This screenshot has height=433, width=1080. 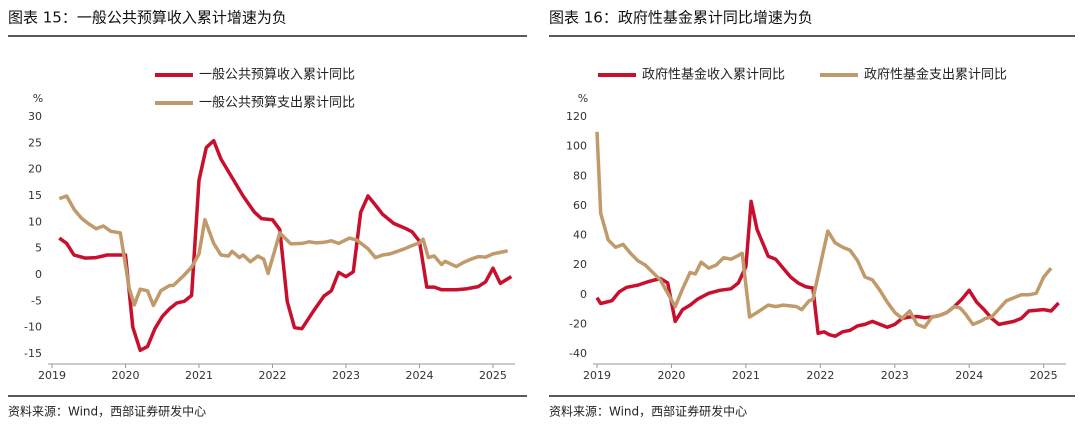 What do you see at coordinates (36, 300) in the screenshot?
I see `y-tick-label: -5` at bounding box center [36, 300].